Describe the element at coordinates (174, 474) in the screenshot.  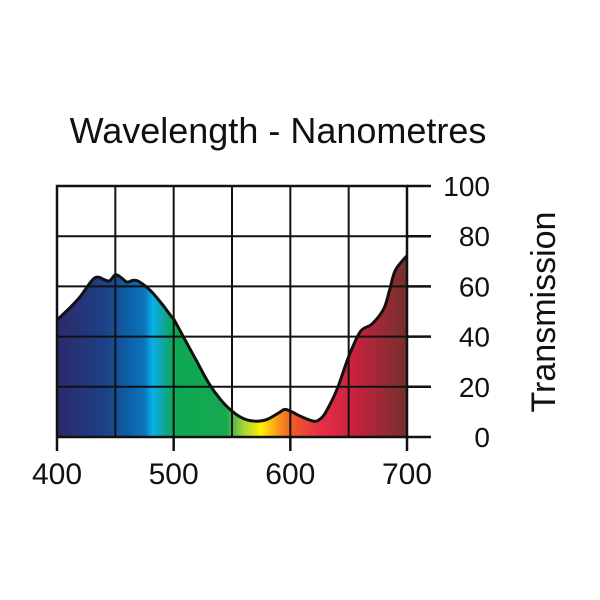
I see `x-tick-label: 500` at that location.